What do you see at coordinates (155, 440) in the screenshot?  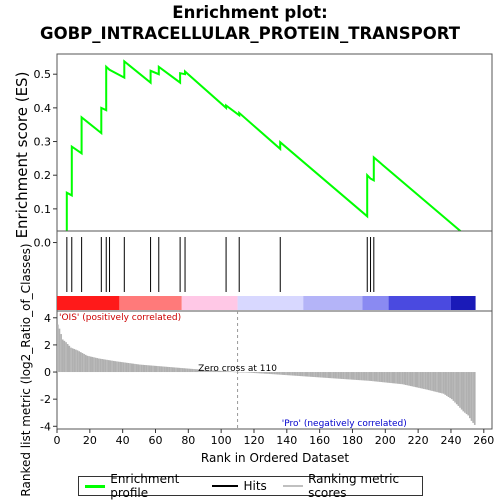 I see `rank-x-tick-label: 60` at bounding box center [155, 440].